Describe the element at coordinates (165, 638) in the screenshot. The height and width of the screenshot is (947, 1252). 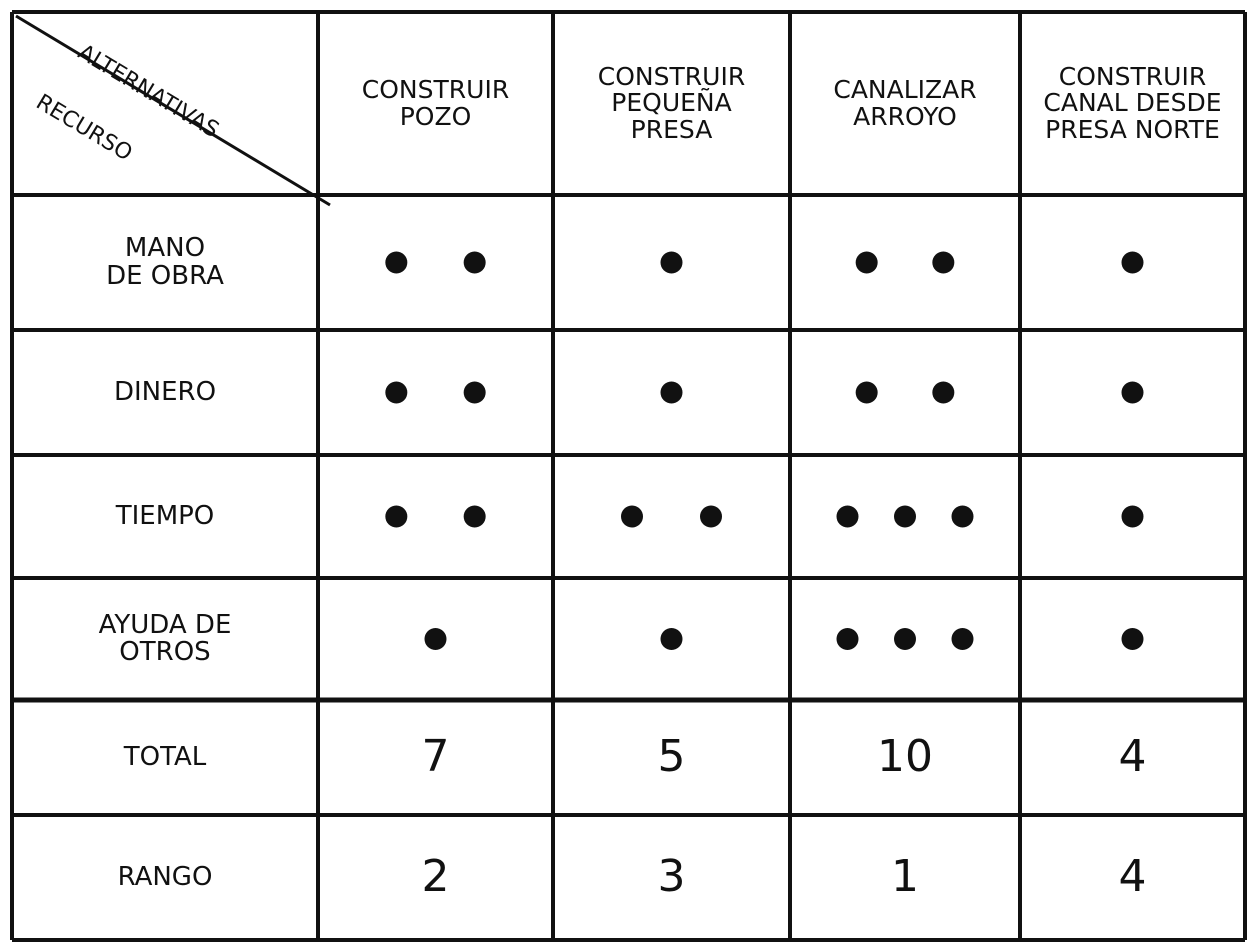
I see `row-label: AYUDA DE OTROS` at that location.